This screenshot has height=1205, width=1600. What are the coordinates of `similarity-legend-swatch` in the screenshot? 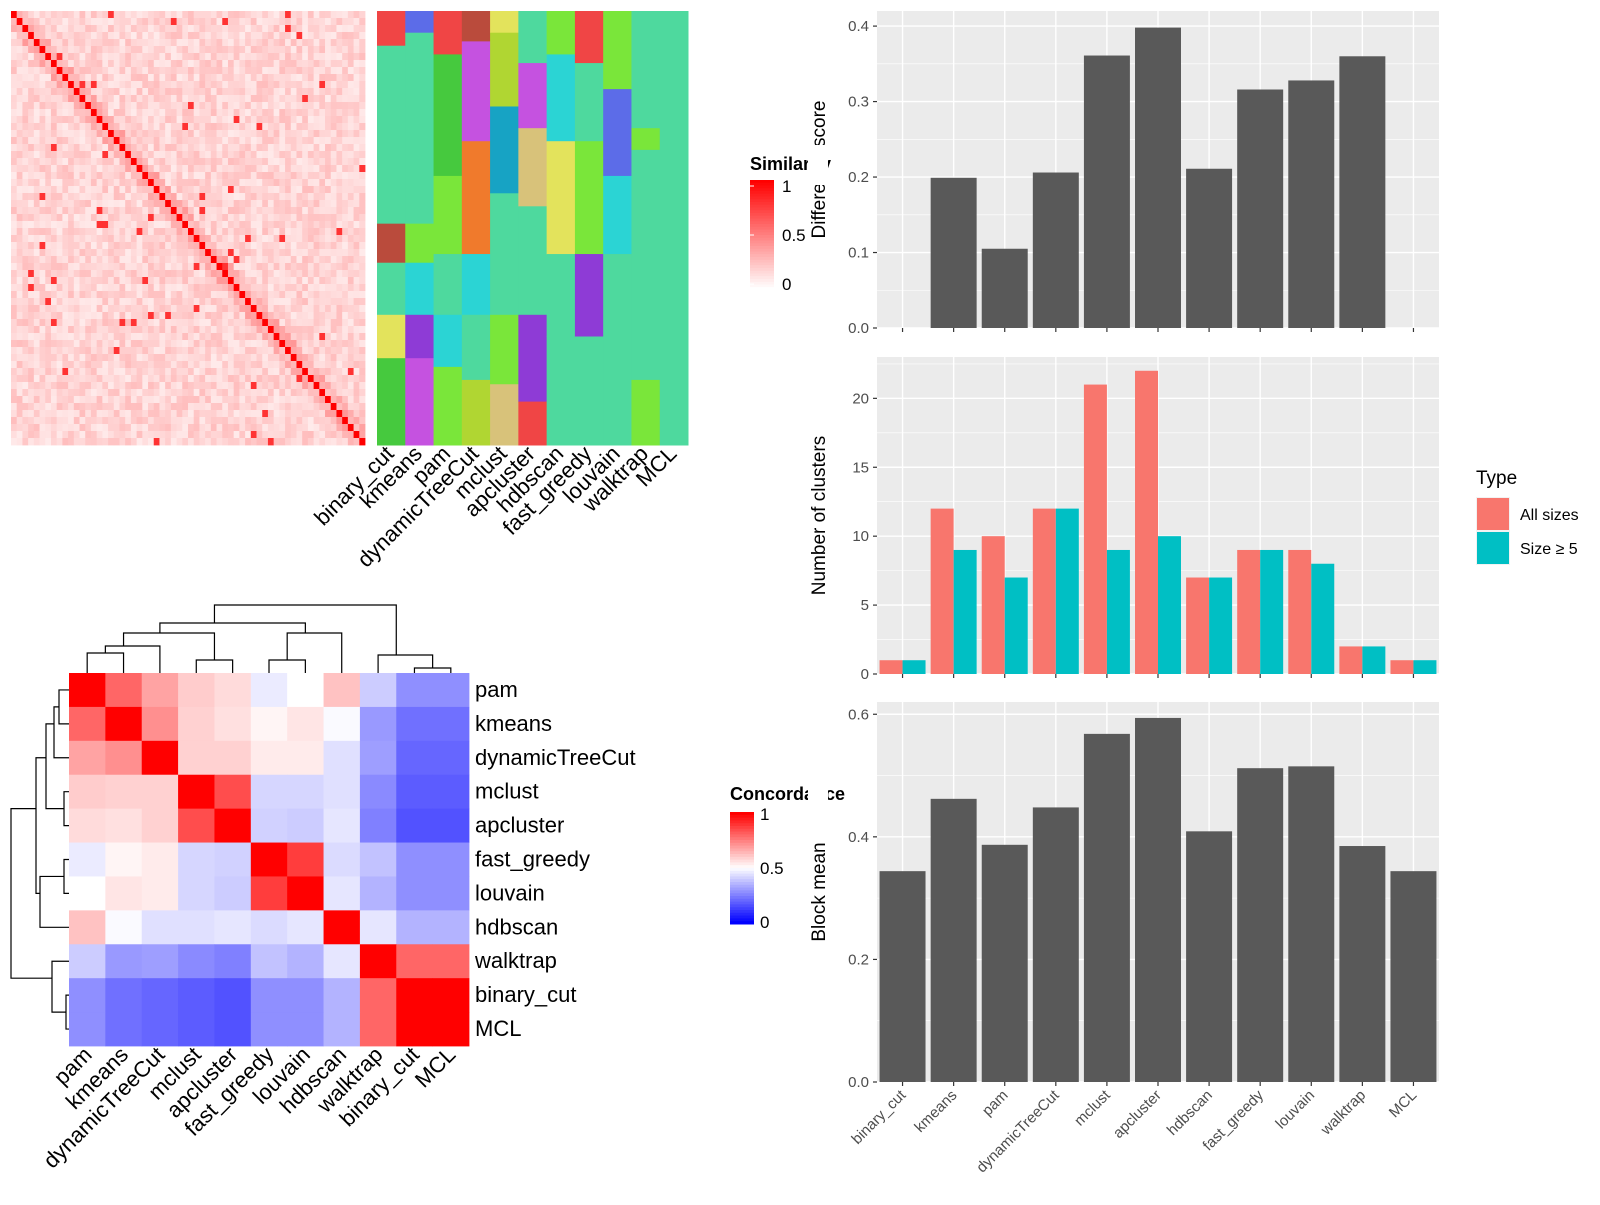 It's located at (762, 245).